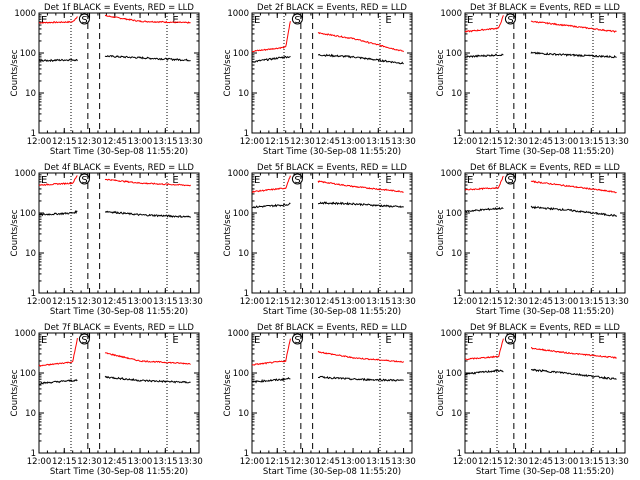 The height and width of the screenshot is (480, 640). What do you see at coordinates (545, 328) in the screenshot?
I see `chart-title: Det 9f BLACK = Events, RED = LLD` at bounding box center [545, 328].